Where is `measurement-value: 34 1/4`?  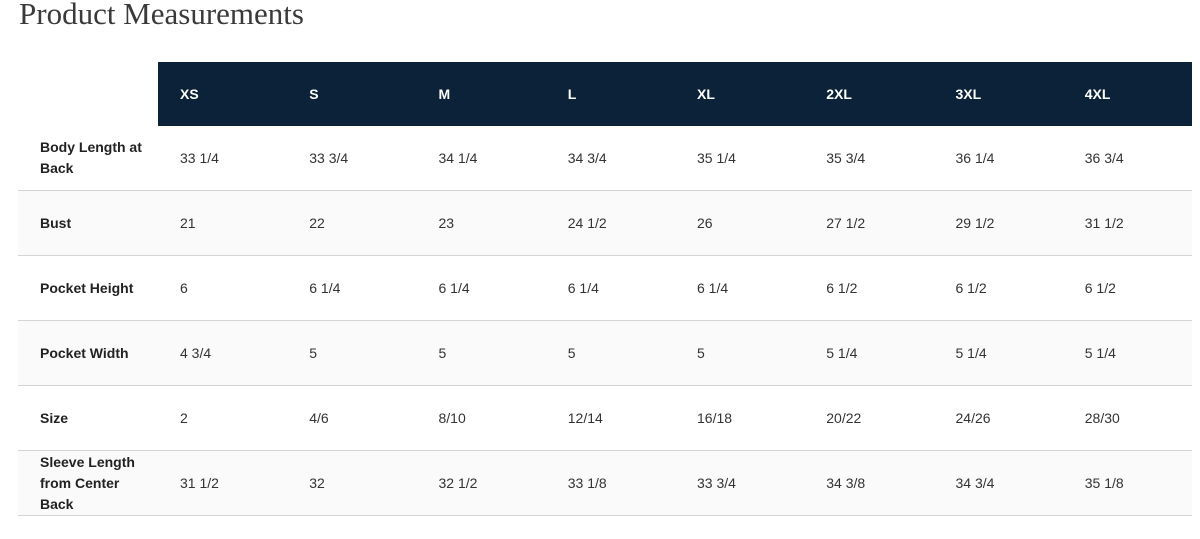
measurement-value: 34 1/4 is located at coordinates (481, 158).